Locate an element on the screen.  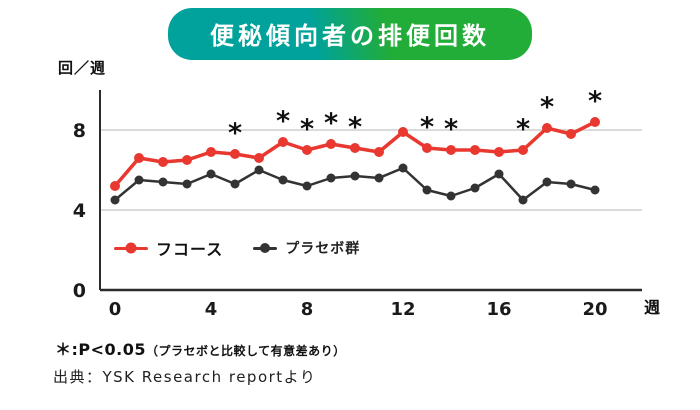
significance-detail: （プラセボと比較して有意差あり） is located at coordinates (246, 351).